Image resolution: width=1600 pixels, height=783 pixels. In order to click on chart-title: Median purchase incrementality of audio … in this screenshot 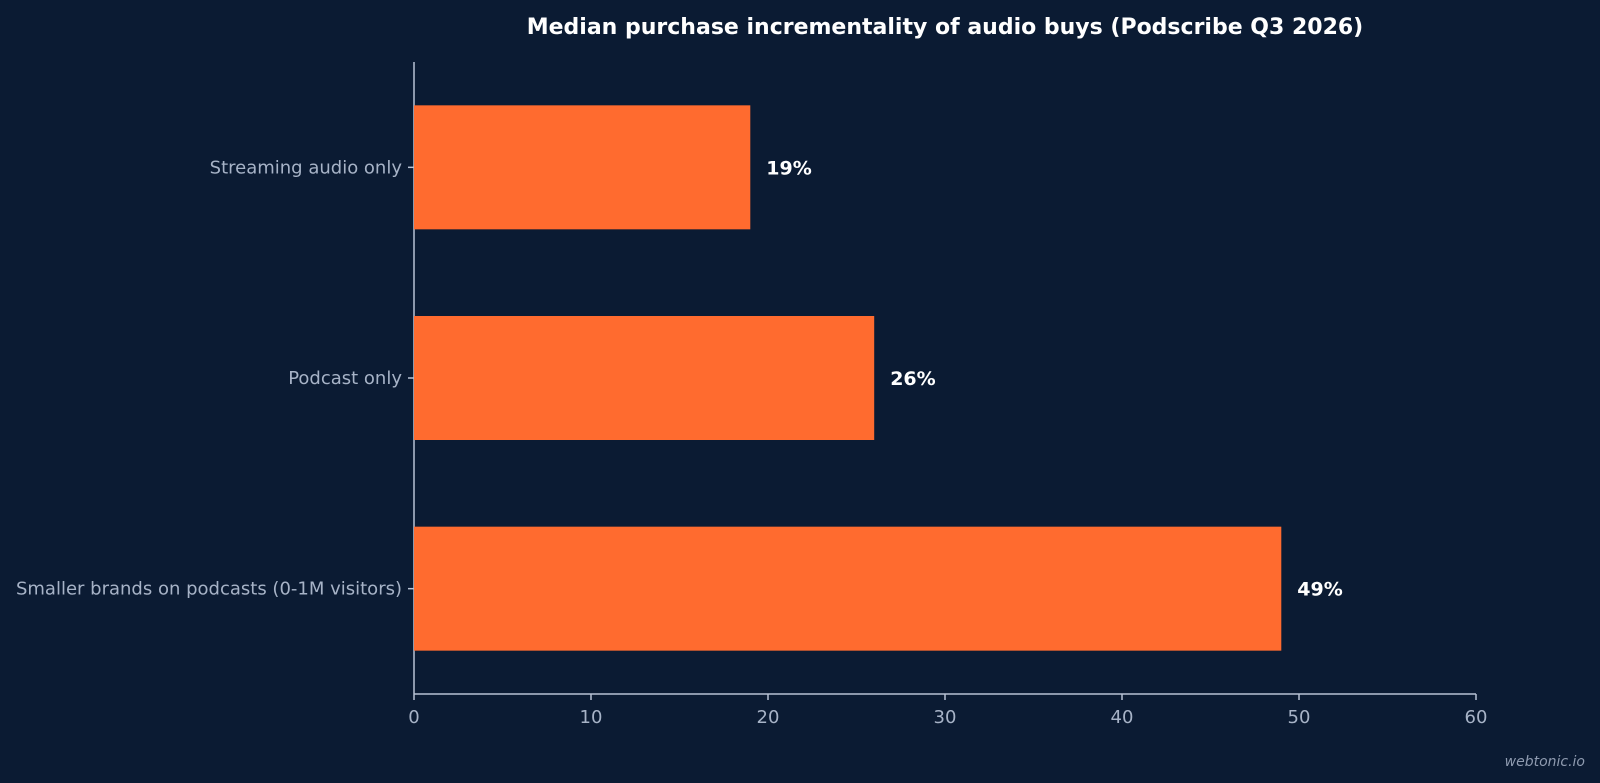, I will do `click(945, 27)`.